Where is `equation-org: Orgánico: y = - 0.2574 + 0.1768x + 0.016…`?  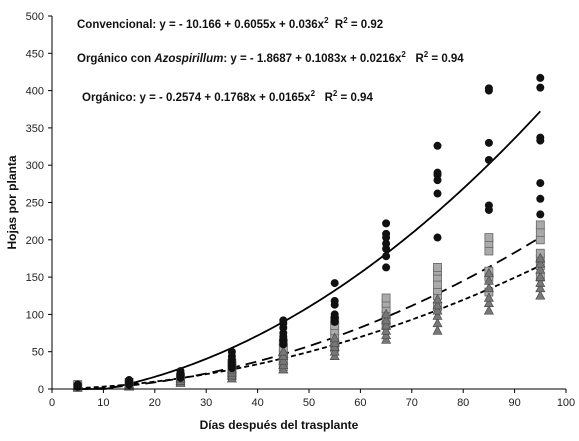
equation-org: Orgánico: y = - 0.2574 + 0.1768x + 0.016… is located at coordinates (227, 96).